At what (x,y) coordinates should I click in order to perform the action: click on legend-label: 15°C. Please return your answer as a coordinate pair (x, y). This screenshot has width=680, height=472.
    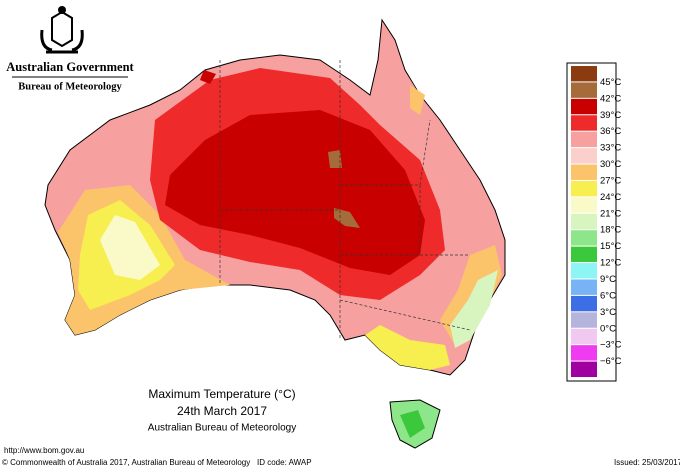
    Looking at the image, I should click on (610, 246).